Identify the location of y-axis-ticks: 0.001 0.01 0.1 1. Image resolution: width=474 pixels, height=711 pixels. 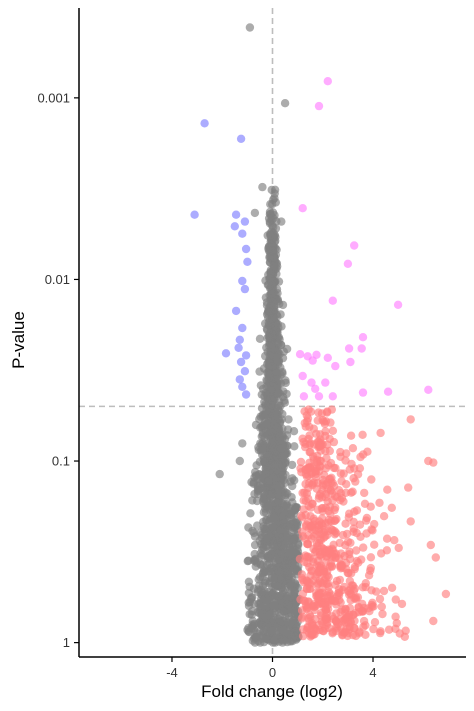
(58, 370).